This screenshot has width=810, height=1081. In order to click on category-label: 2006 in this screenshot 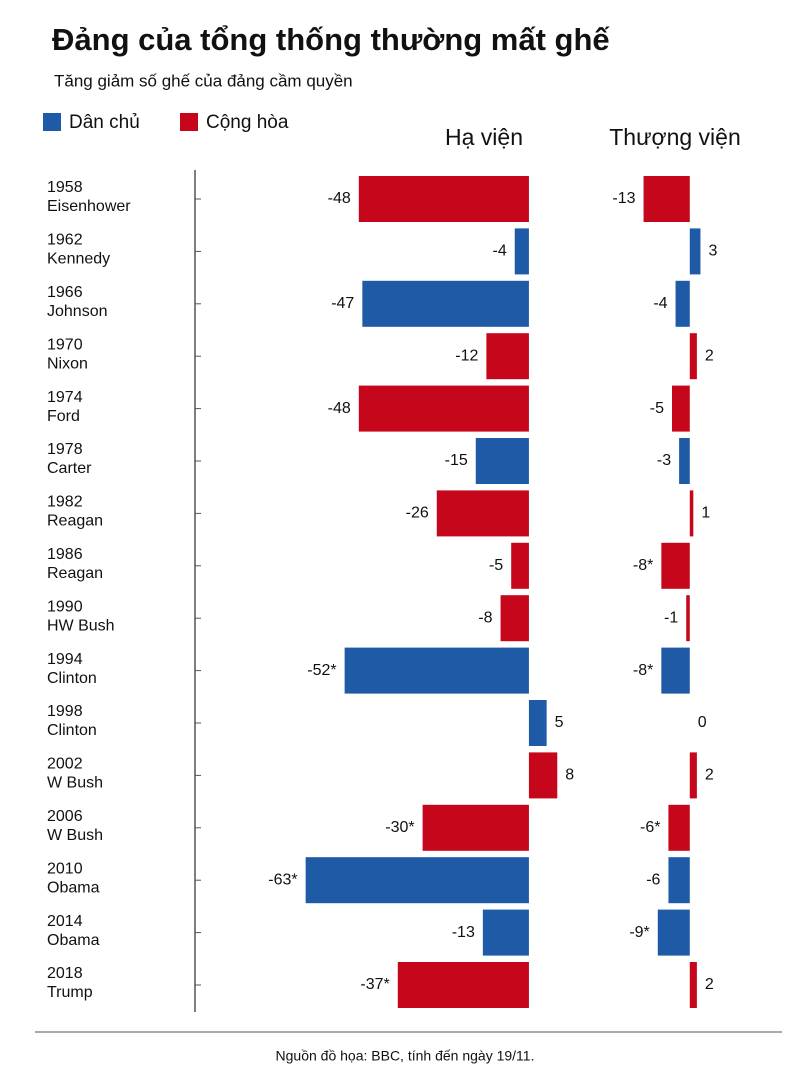, I will do `click(65, 816)`.